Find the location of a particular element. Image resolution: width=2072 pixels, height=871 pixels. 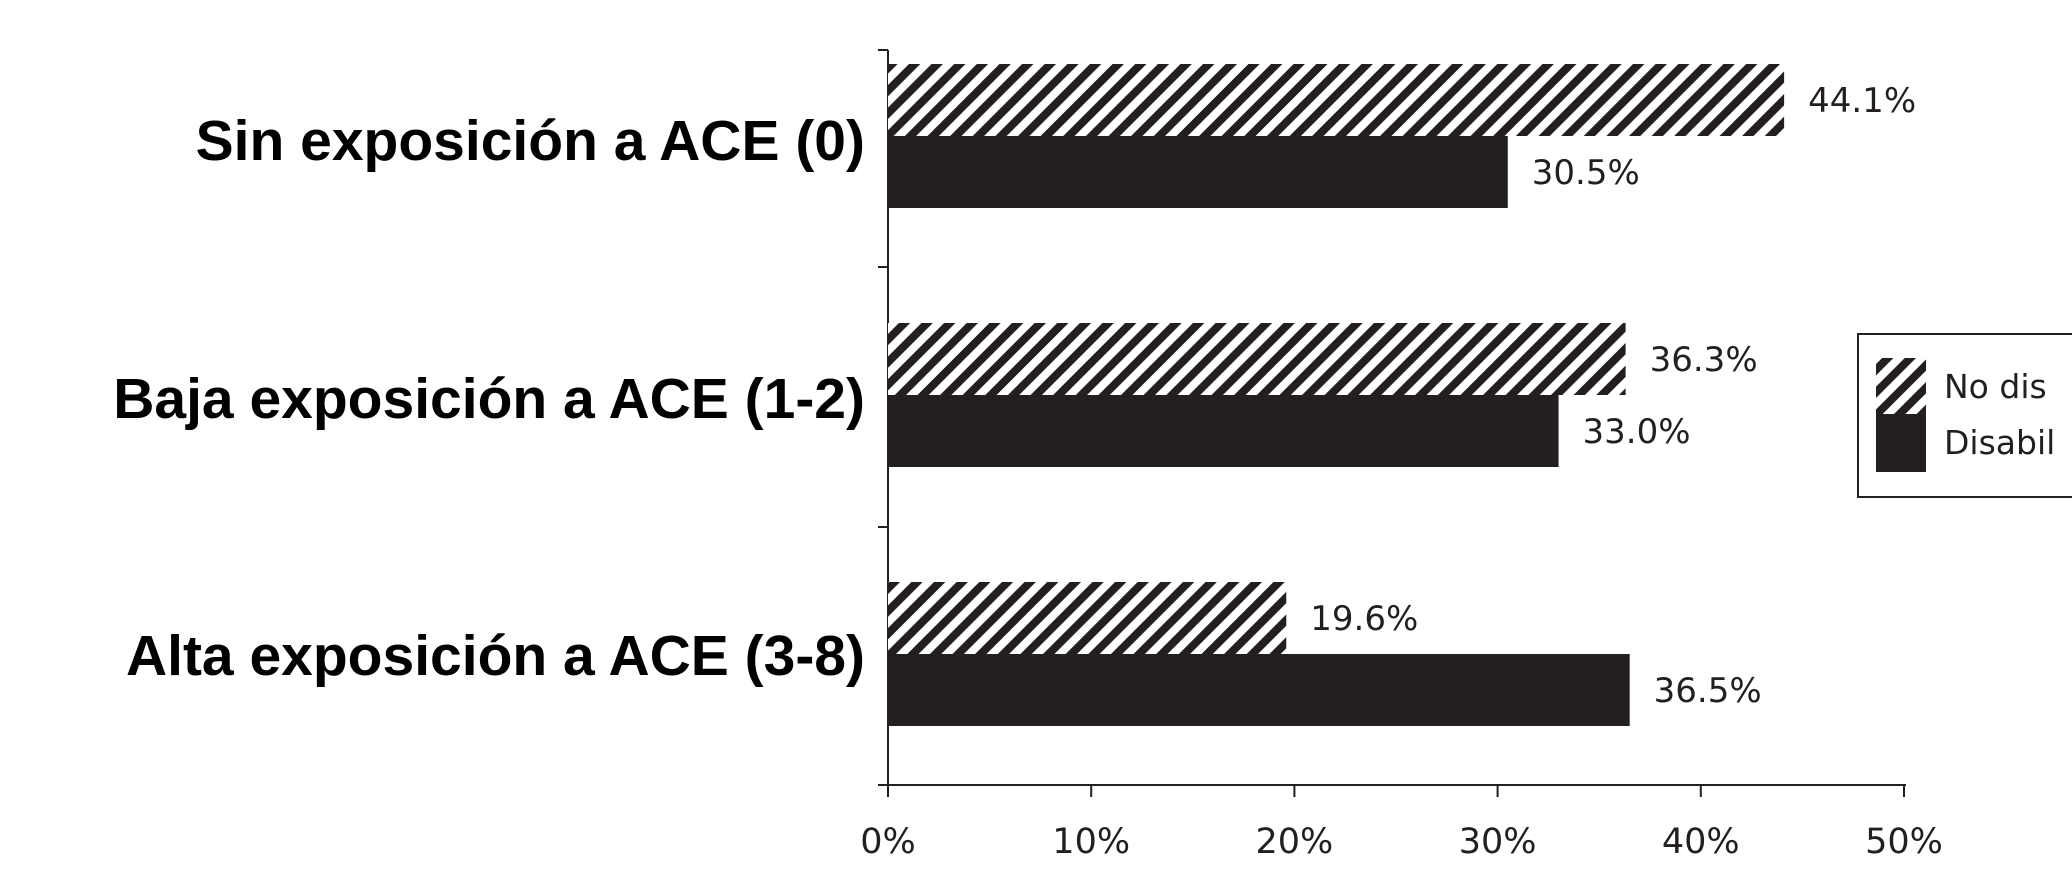

data-label: 33.0% is located at coordinates (1637, 432).